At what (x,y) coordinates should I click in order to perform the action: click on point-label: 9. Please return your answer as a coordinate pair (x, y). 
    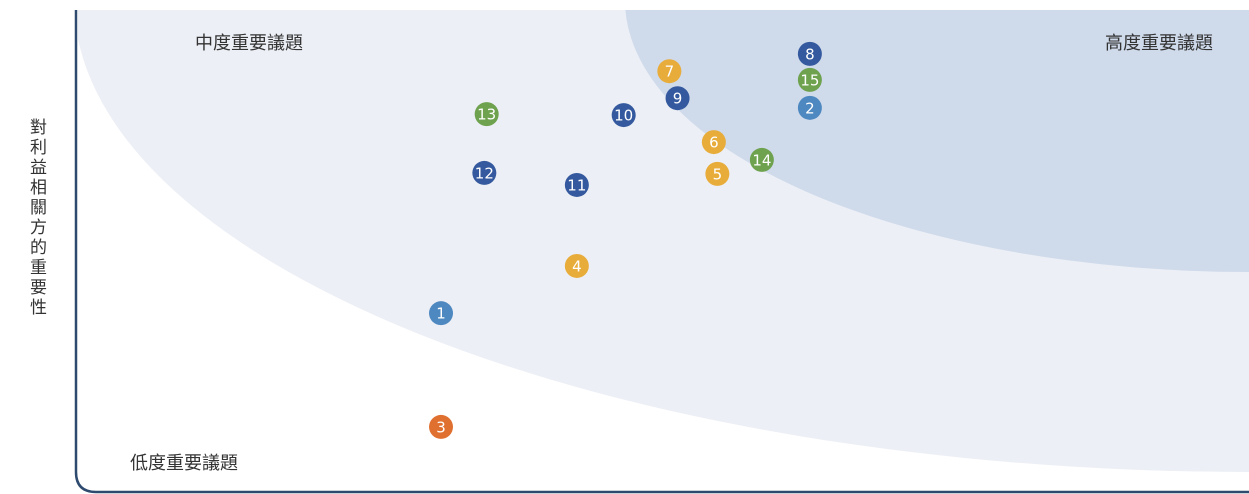
    Looking at the image, I should click on (678, 99).